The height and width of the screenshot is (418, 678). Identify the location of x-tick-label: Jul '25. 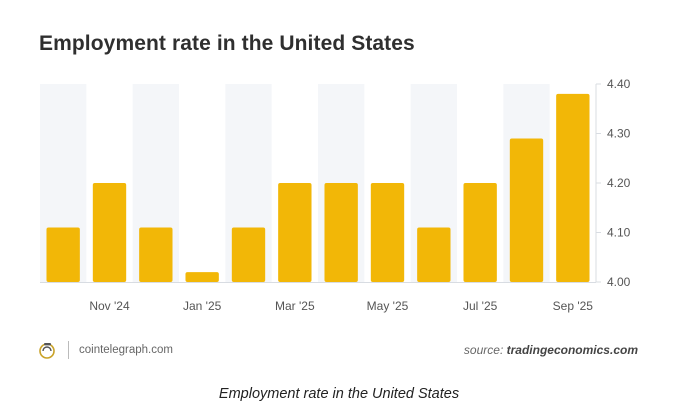
(480, 306).